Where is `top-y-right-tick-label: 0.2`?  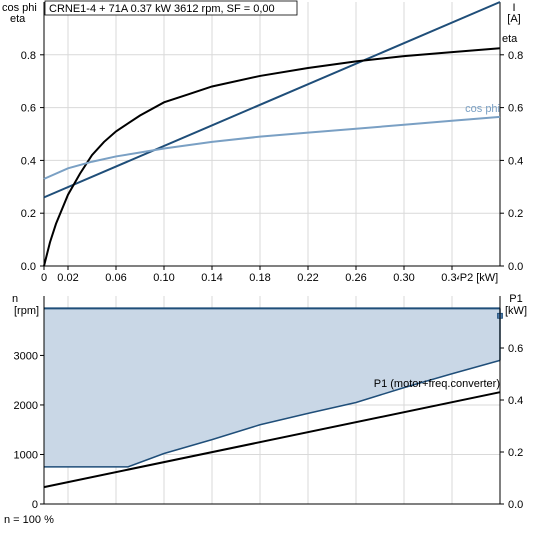
top-y-right-tick-label: 0.2 is located at coordinates (515, 214).